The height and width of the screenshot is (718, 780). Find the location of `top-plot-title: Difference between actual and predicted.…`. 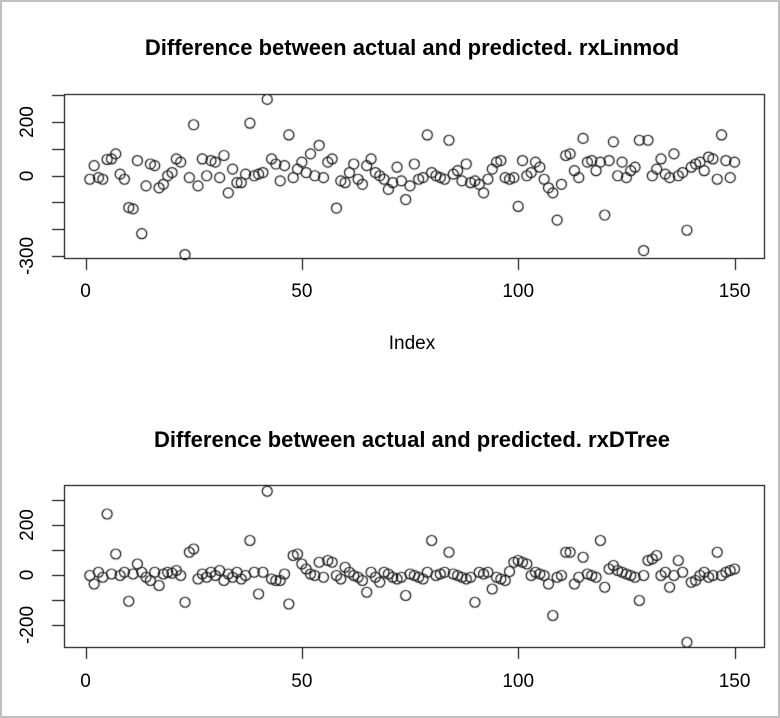

top-plot-title: Difference between actual and predicted.… is located at coordinates (412, 47).